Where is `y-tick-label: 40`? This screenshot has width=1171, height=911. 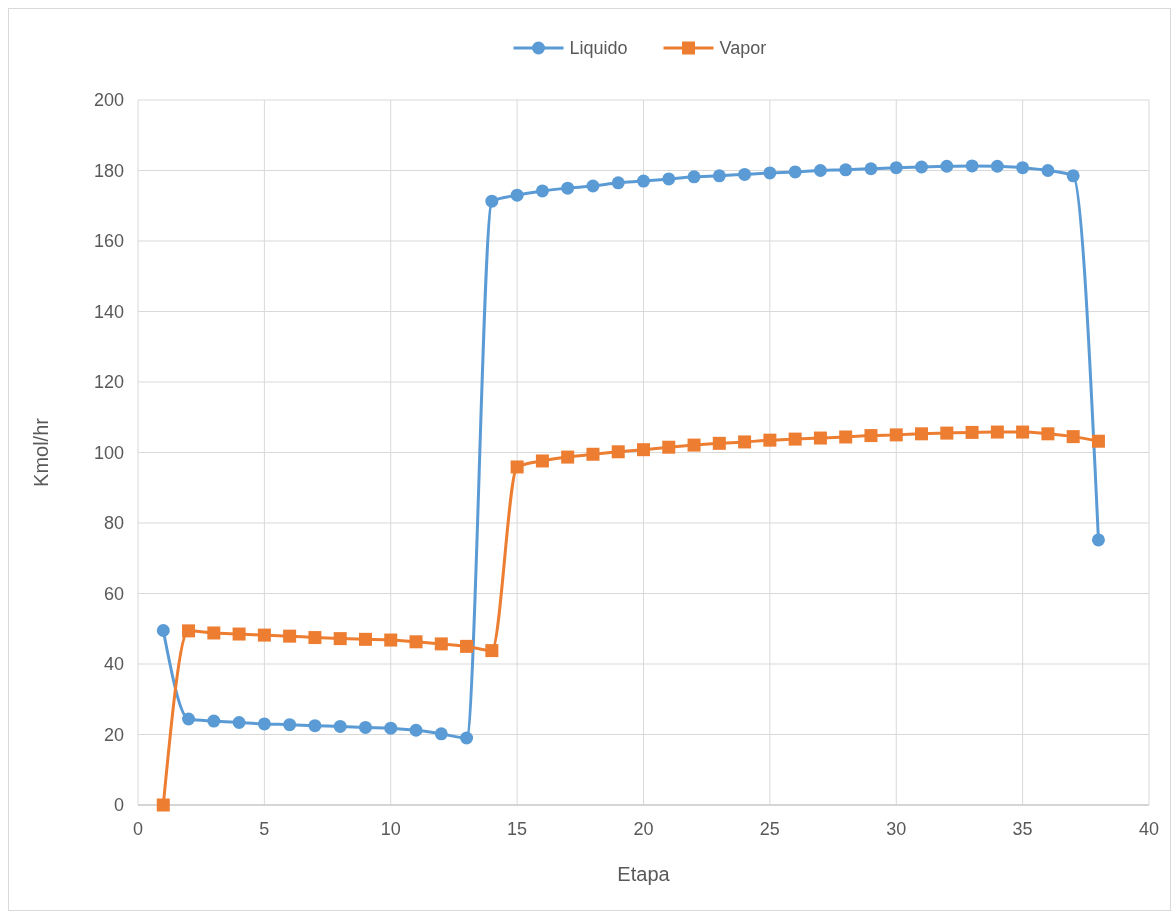 y-tick-label: 40 is located at coordinates (113, 664).